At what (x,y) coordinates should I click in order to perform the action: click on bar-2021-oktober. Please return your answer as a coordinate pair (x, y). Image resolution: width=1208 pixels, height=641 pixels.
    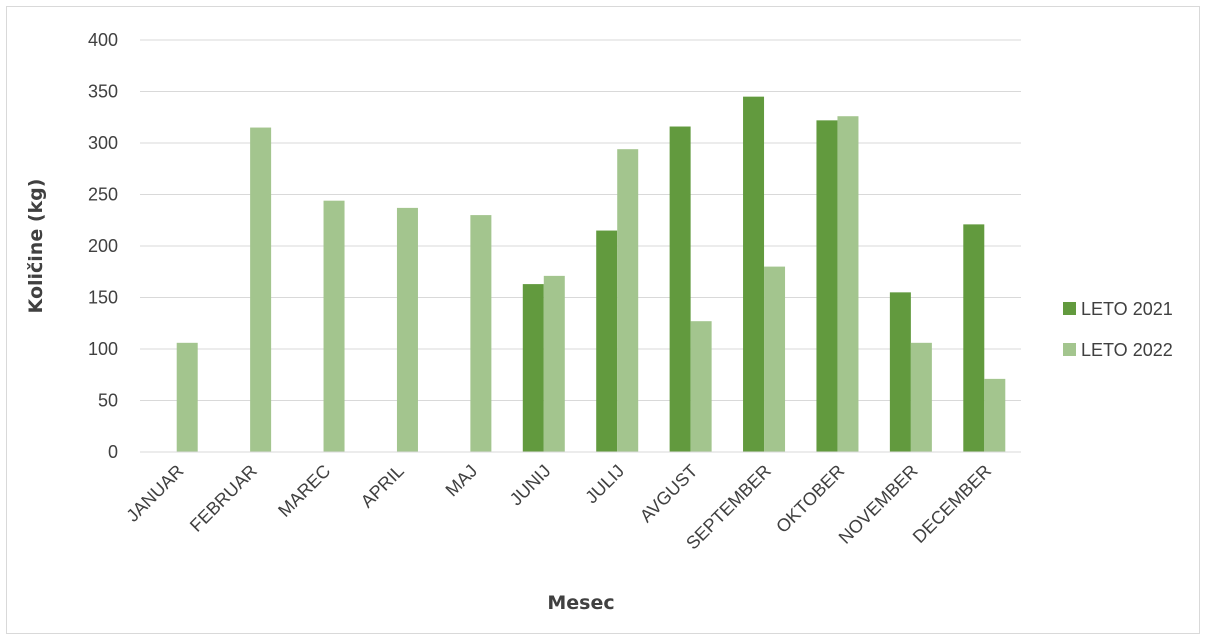
    Looking at the image, I should click on (827, 286).